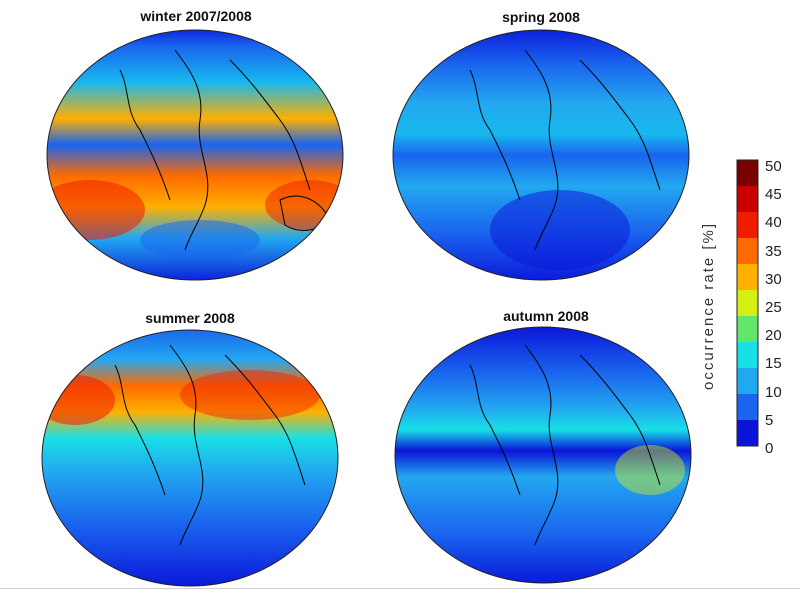 The width and height of the screenshot is (800, 595). Describe the element at coordinates (773, 195) in the screenshot. I see `colorbar-tick-label: 45` at that location.